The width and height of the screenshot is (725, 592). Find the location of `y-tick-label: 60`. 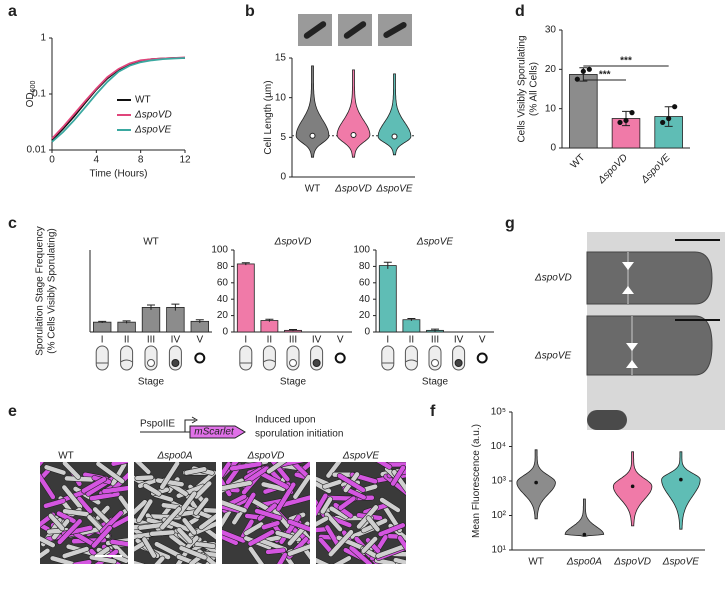

y-tick-label: 60 is located at coordinates (223, 282).